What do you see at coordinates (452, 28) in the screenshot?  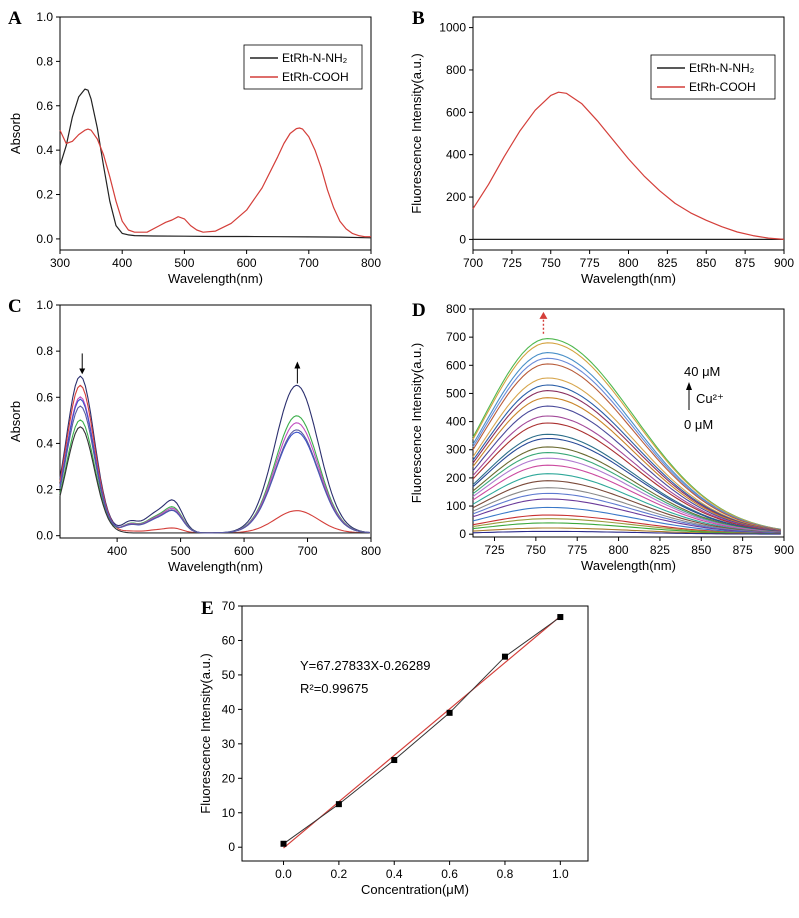 I see `y-tick-label: 1000` at bounding box center [452, 28].